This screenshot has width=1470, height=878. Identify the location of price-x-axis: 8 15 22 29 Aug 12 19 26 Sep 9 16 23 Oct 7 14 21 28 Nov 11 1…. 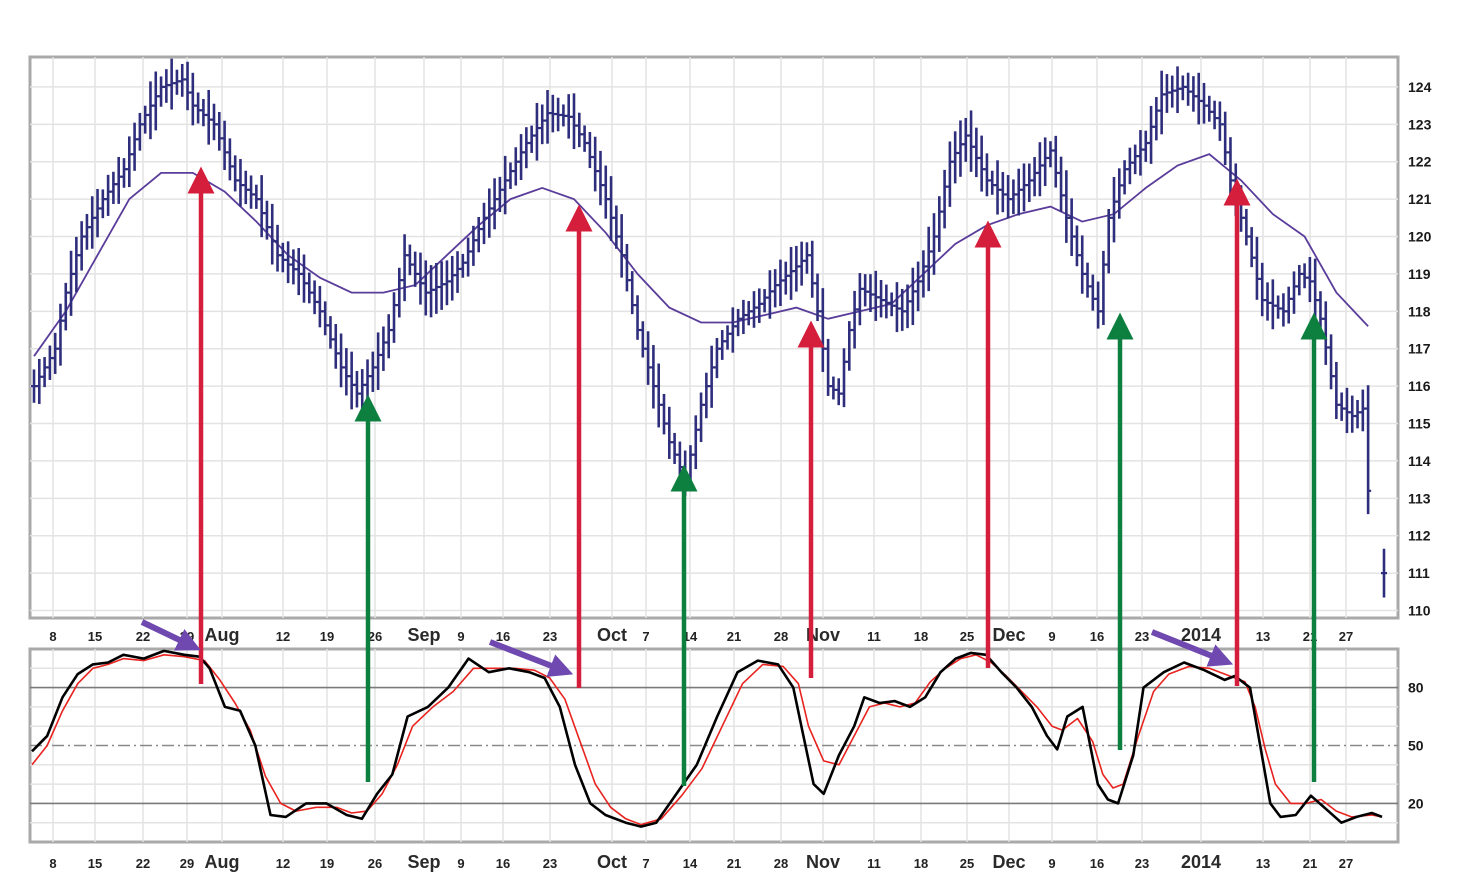
(701, 635).